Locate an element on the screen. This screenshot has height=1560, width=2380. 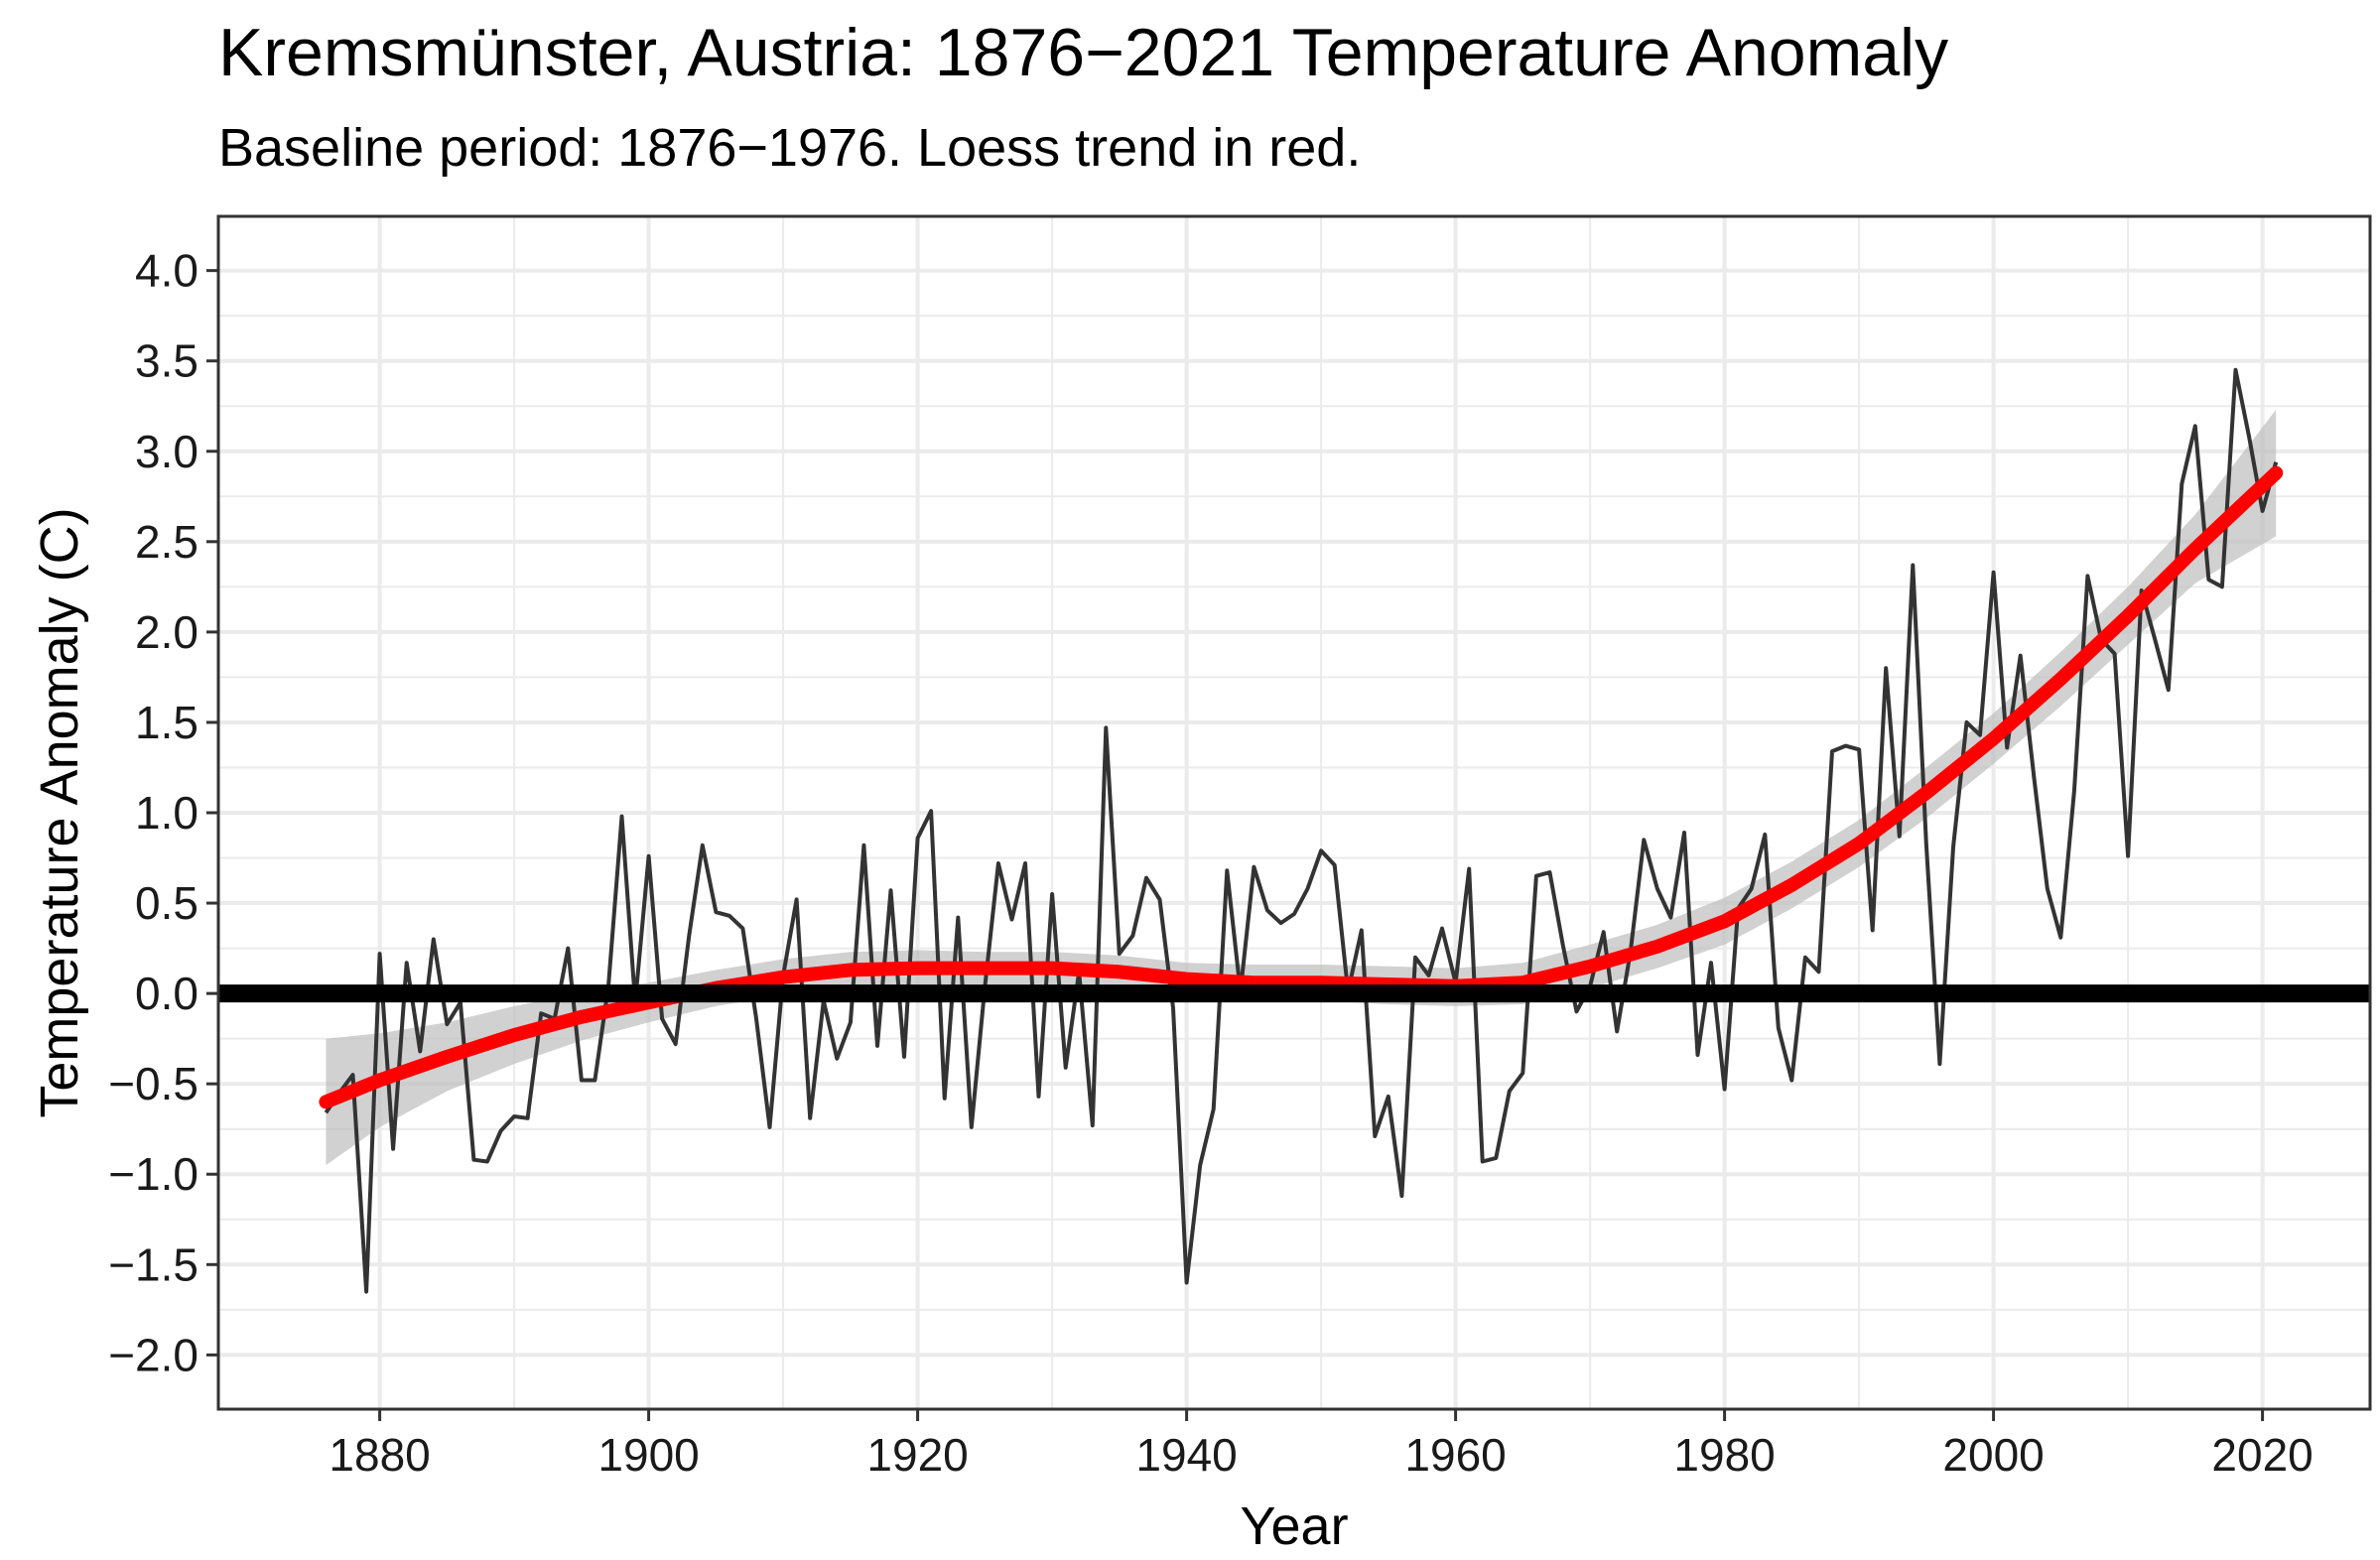
x-tick-label: 1980 is located at coordinates (1724, 1455).